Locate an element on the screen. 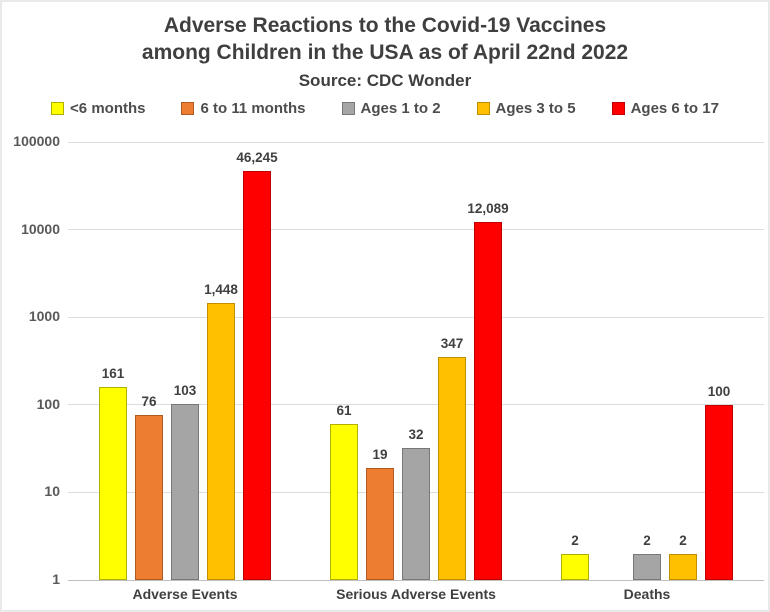  legend-label: Ages 3 to 5 is located at coordinates (535, 108).